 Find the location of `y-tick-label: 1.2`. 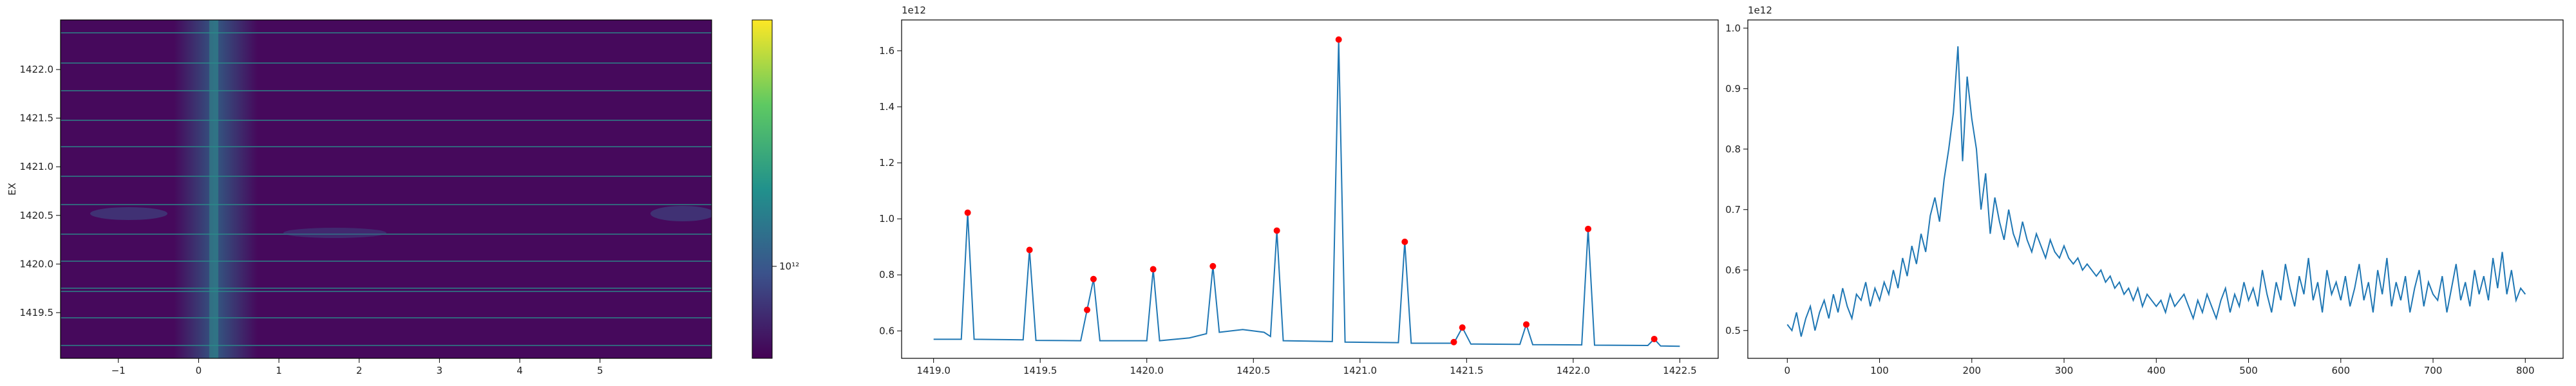

y-tick-label: 1.2 is located at coordinates (887, 163).